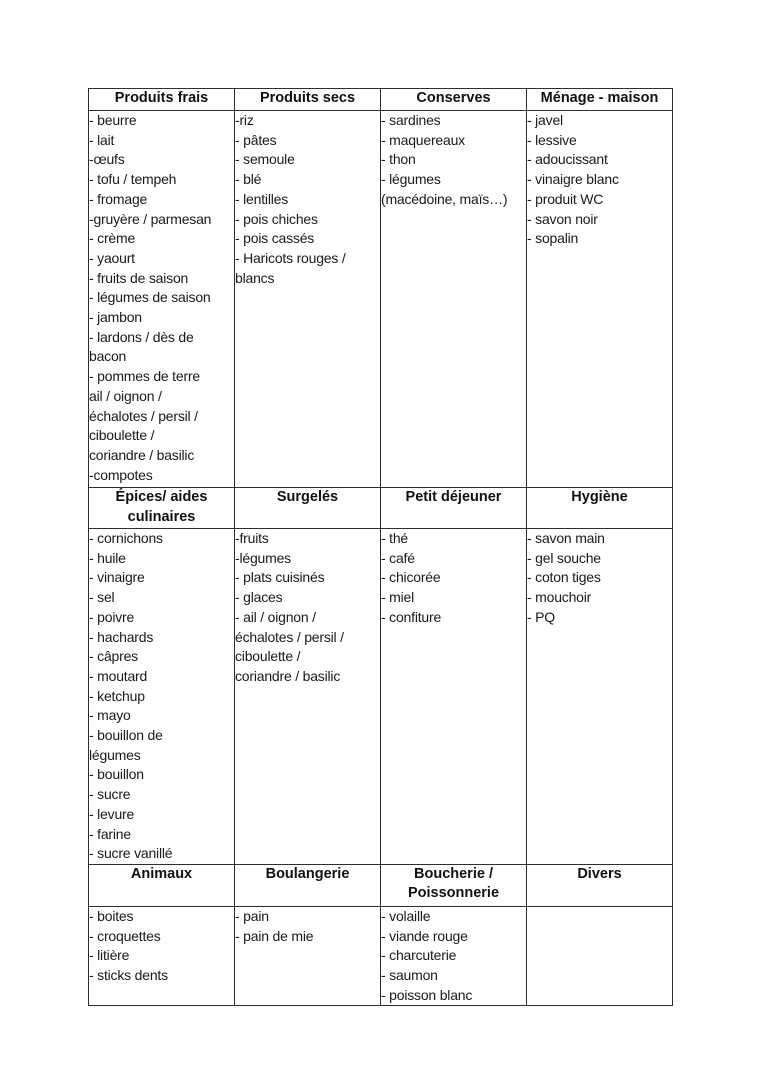 The height and width of the screenshot is (1085, 762). Describe the element at coordinates (112, 238) in the screenshot. I see `list-item: - crème` at that location.